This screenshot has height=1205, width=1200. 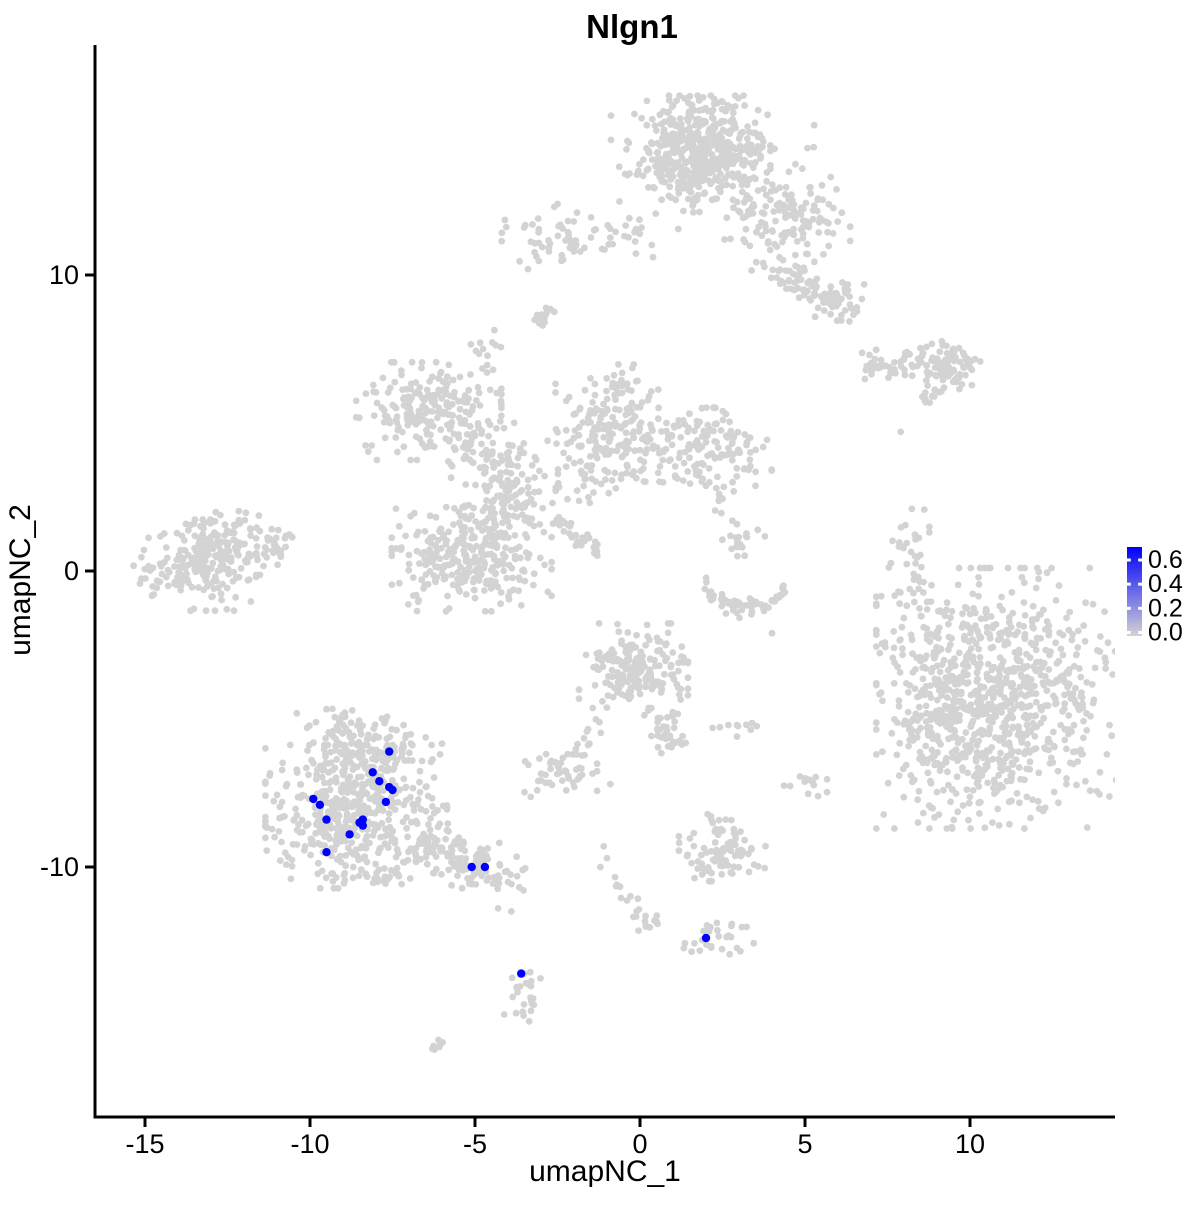 What do you see at coordinates (475, 1144) in the screenshot?
I see `x-tick-label: -5` at bounding box center [475, 1144].